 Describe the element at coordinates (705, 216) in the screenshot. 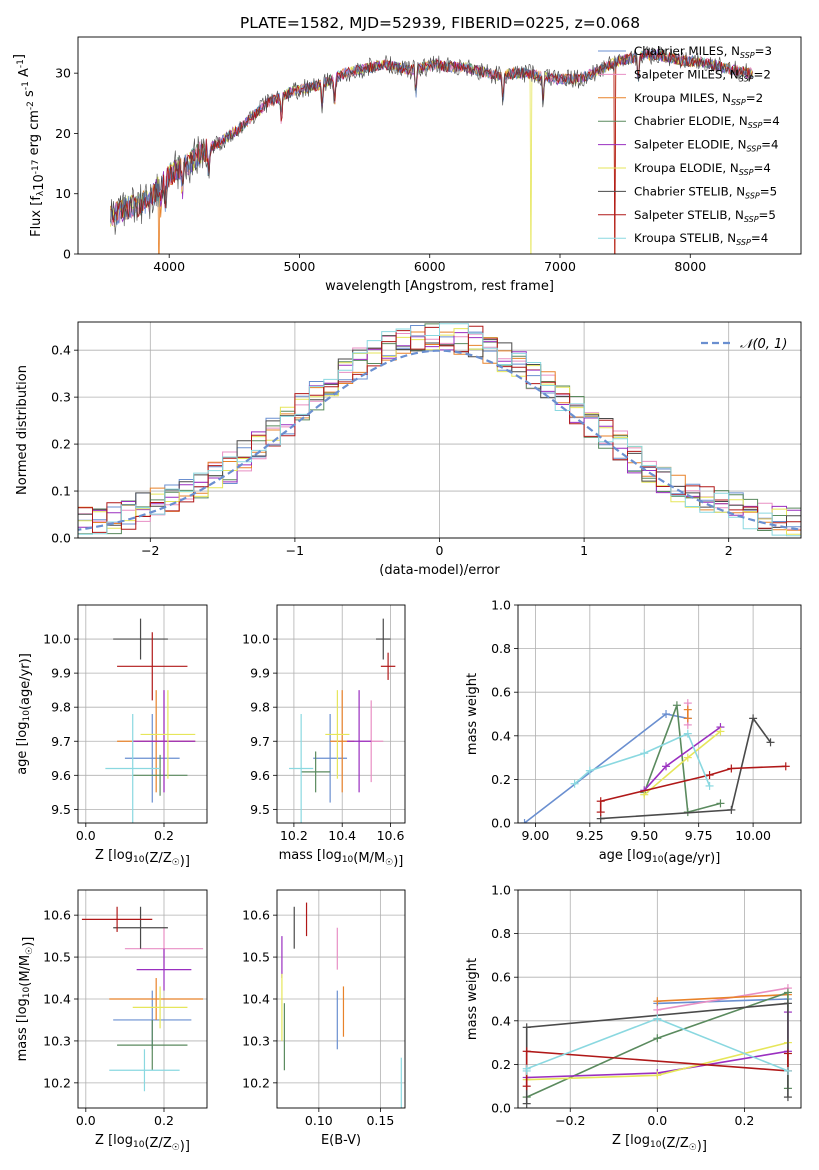

I see `legend-label: Salpeter STELIB, NSSP=5` at that location.